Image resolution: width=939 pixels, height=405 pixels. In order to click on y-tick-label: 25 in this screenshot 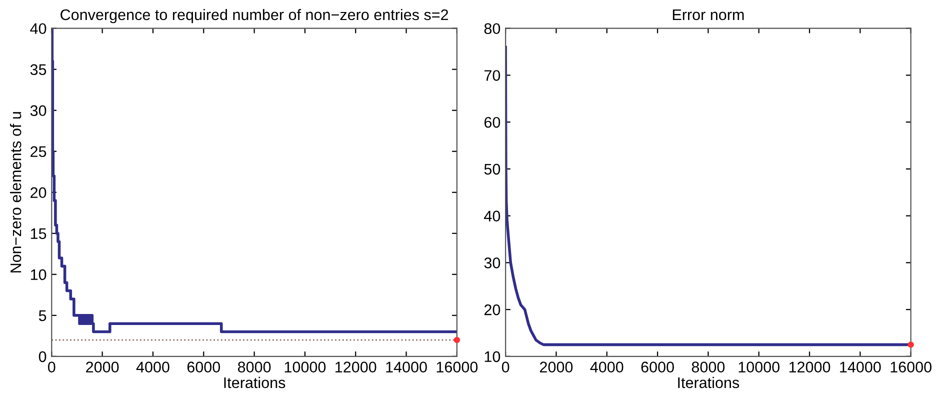, I will do `click(38, 152)`.